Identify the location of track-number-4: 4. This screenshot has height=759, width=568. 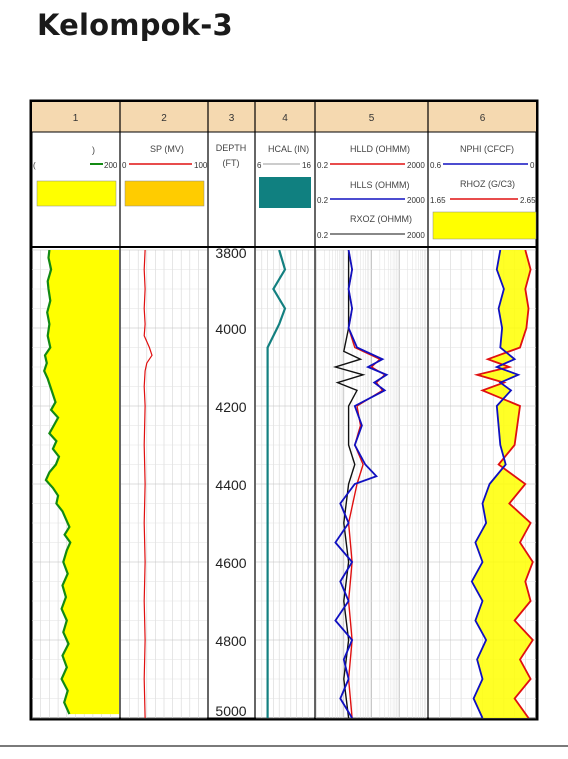
(285, 118).